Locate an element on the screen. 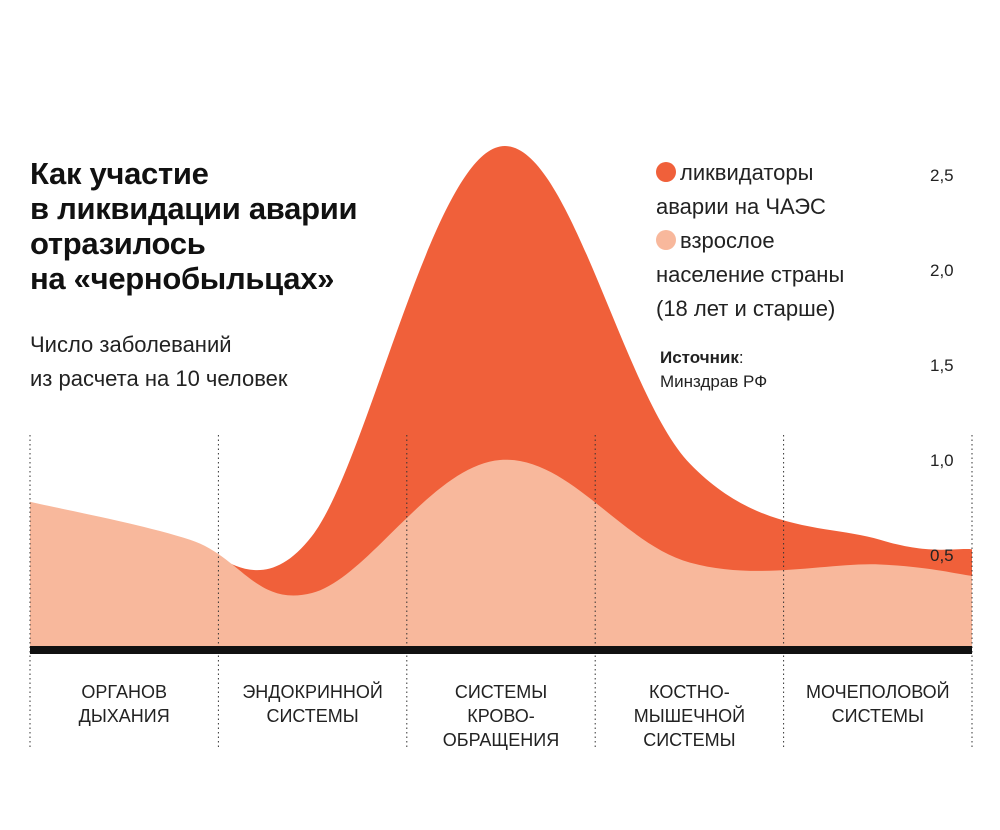 Image resolution: width=1000 pixels, height=830 pixels. y-tick-label: 1,5 is located at coordinates (942, 365).